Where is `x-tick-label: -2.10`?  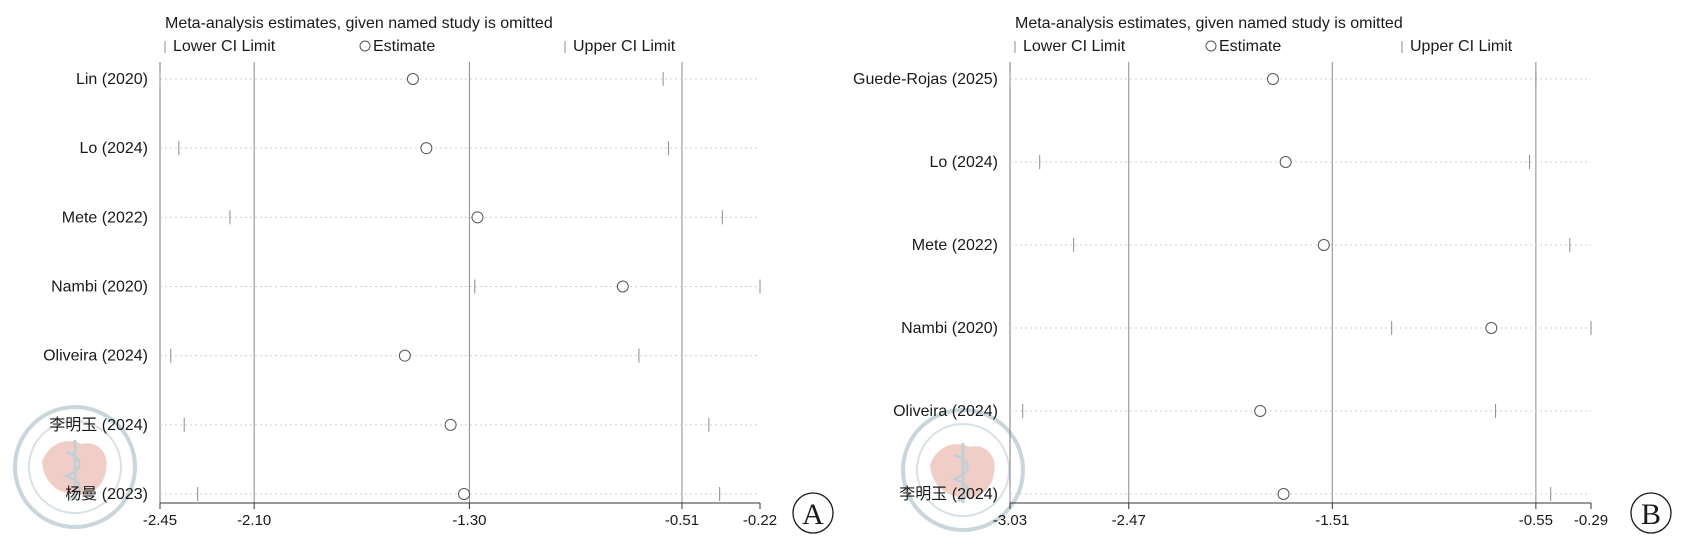 x-tick-label: -2.10 is located at coordinates (254, 520).